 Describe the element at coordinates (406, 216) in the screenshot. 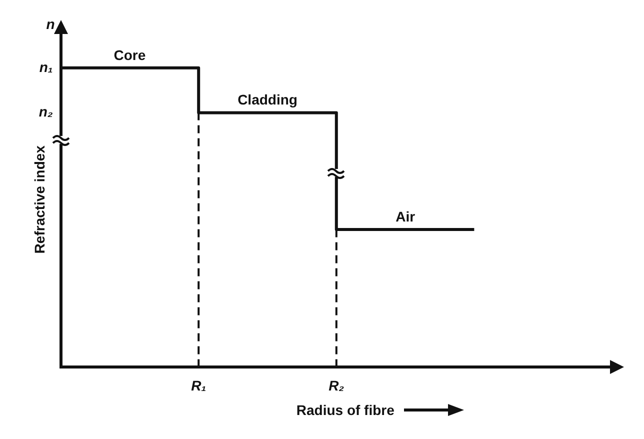

I see `annotation: Air` at that location.